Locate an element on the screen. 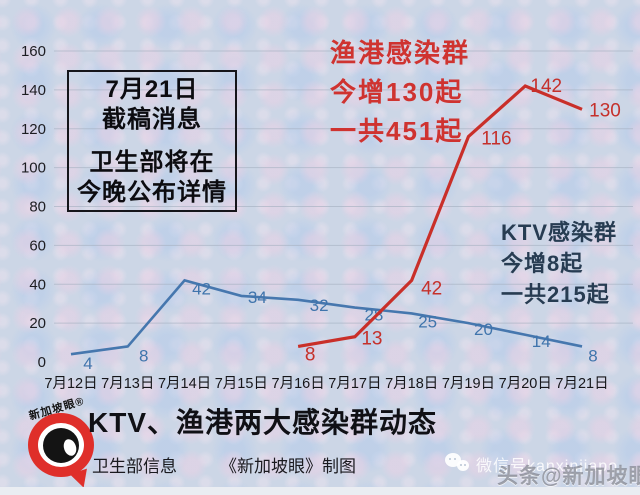 The image size is (640, 495). credit-label: 《新加坡眼》制图 is located at coordinates (288, 466).